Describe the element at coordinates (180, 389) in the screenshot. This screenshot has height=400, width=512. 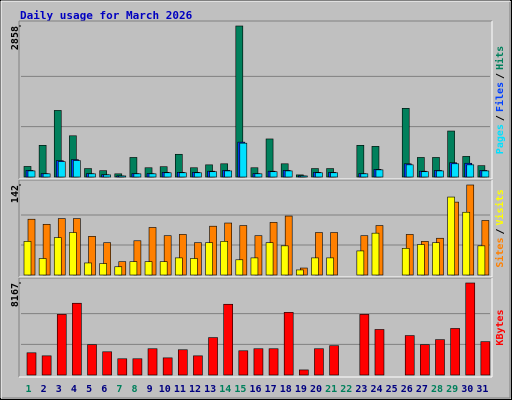
I see `x-tick-label: 11` at that location.